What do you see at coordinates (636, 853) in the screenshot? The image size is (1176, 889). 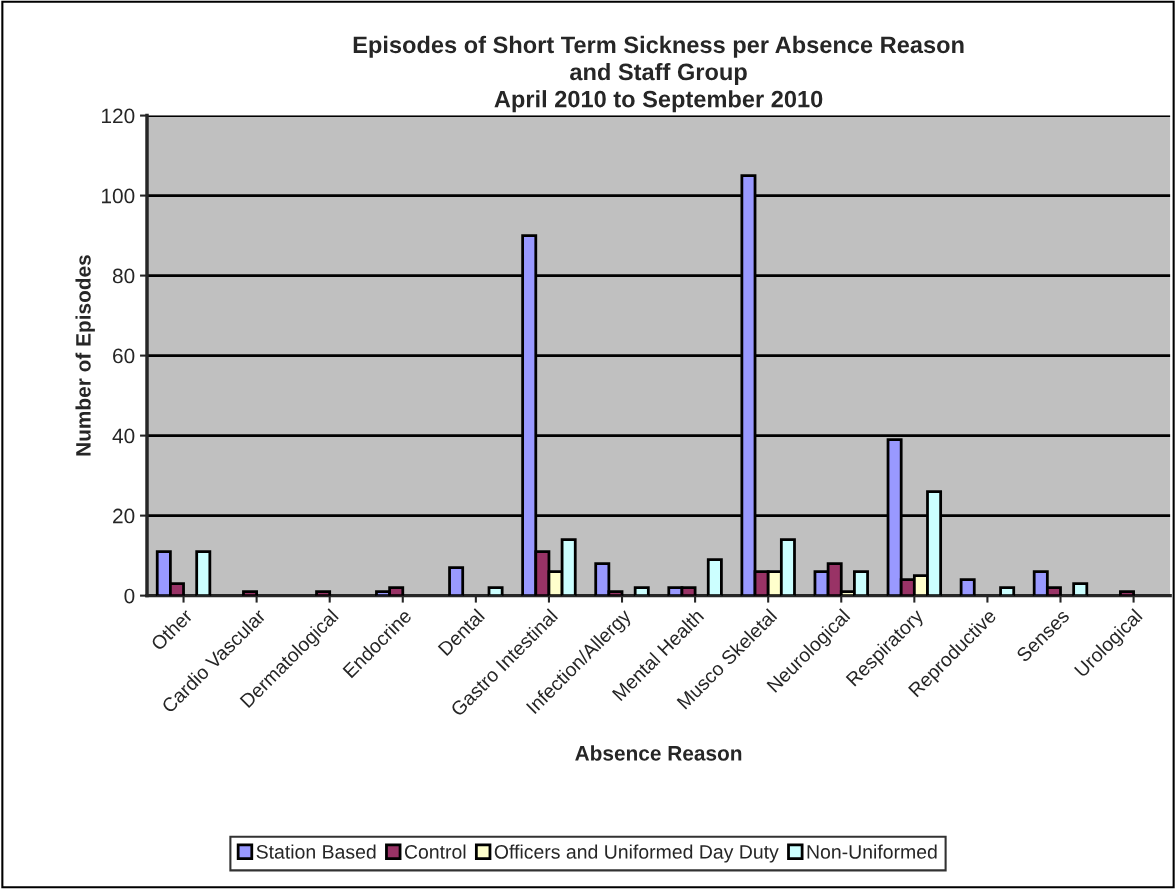 I see `legend-label: Officers and Uniformed Day Duty` at bounding box center [636, 853].